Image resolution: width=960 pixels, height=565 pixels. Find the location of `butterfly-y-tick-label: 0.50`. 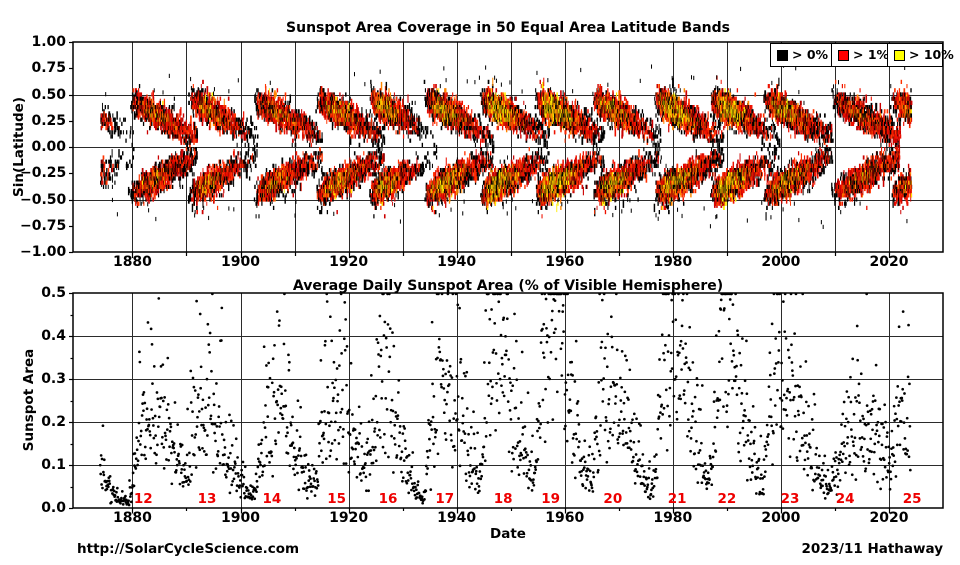

butterfly-y-tick-label: 0.50 is located at coordinates (48, 94).